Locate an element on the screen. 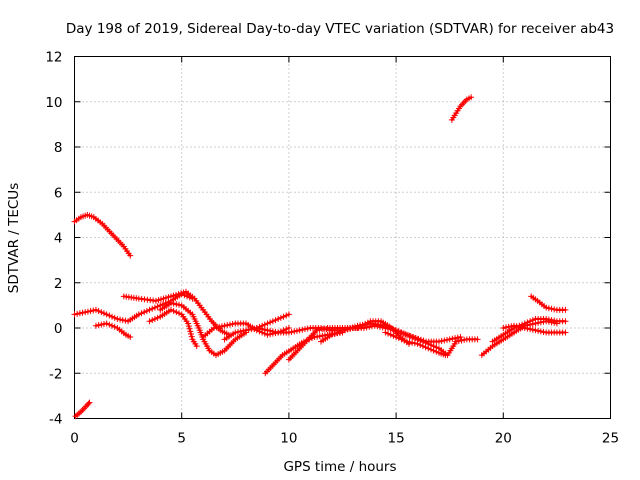 The width and height of the screenshot is (640, 480). y-tick-label: 12 is located at coordinates (53, 58).